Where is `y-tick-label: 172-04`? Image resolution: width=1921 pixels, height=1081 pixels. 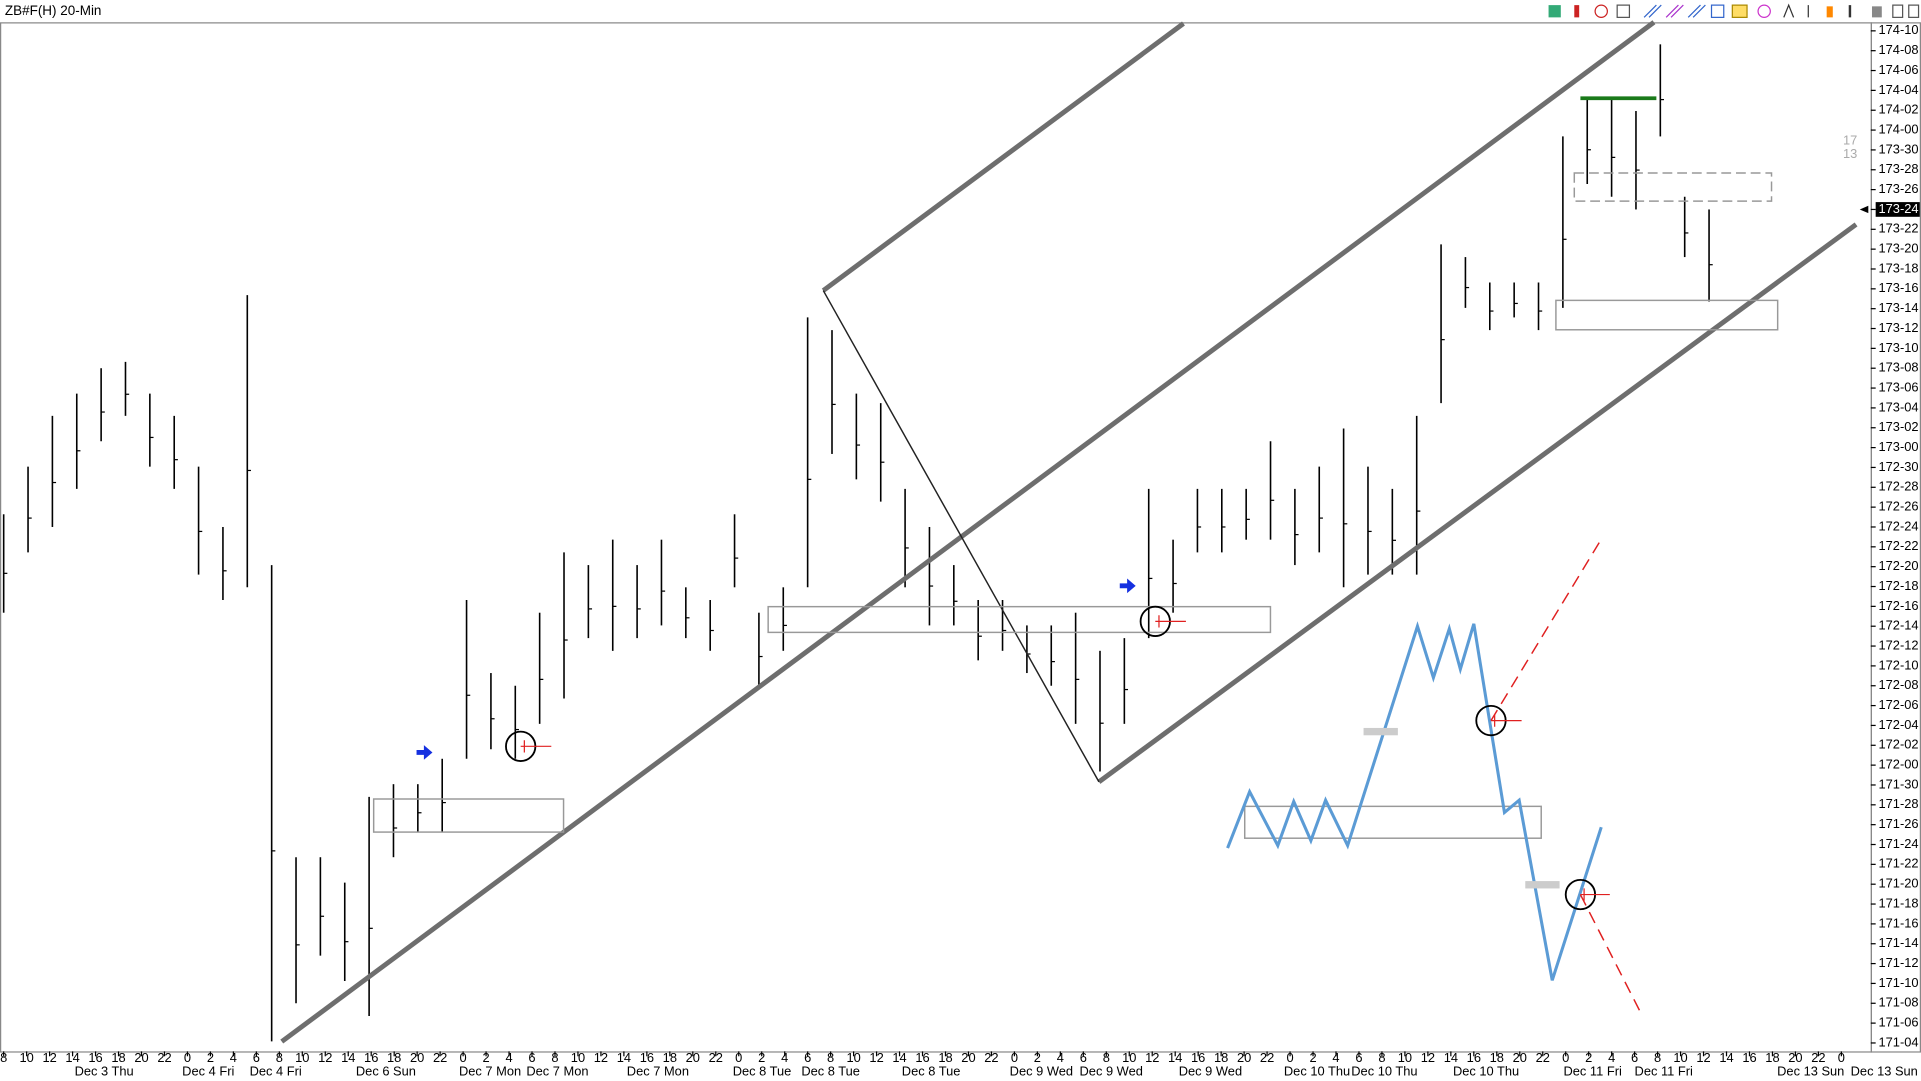
y-tick-label: 172-04 is located at coordinates (1899, 724).